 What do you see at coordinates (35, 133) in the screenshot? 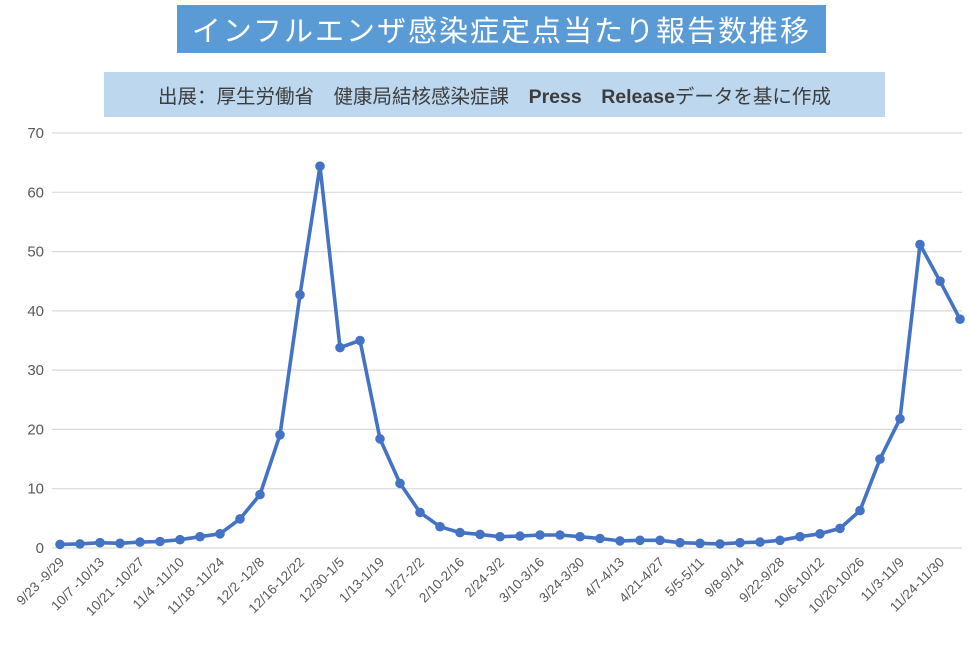
I see `y-tick-label: 70` at bounding box center [35, 133].